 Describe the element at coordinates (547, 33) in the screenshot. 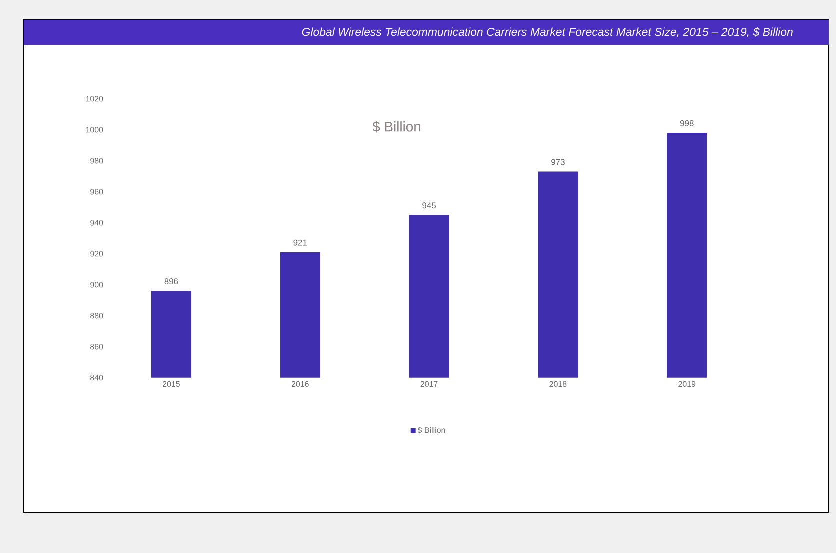

I see `chart-title: Global Wireless Telecommunication Carriers Market Forecast Market Size, 2015 – 2019, $ Billion` at that location.